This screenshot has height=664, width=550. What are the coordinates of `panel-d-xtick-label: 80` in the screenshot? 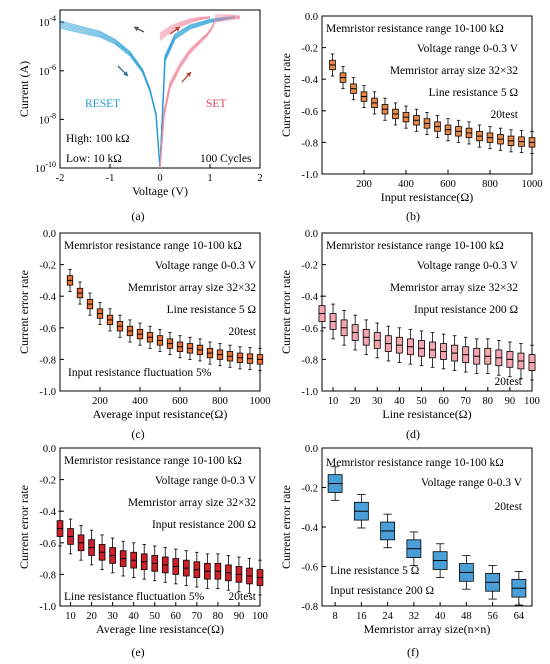 It's located at (488, 401).